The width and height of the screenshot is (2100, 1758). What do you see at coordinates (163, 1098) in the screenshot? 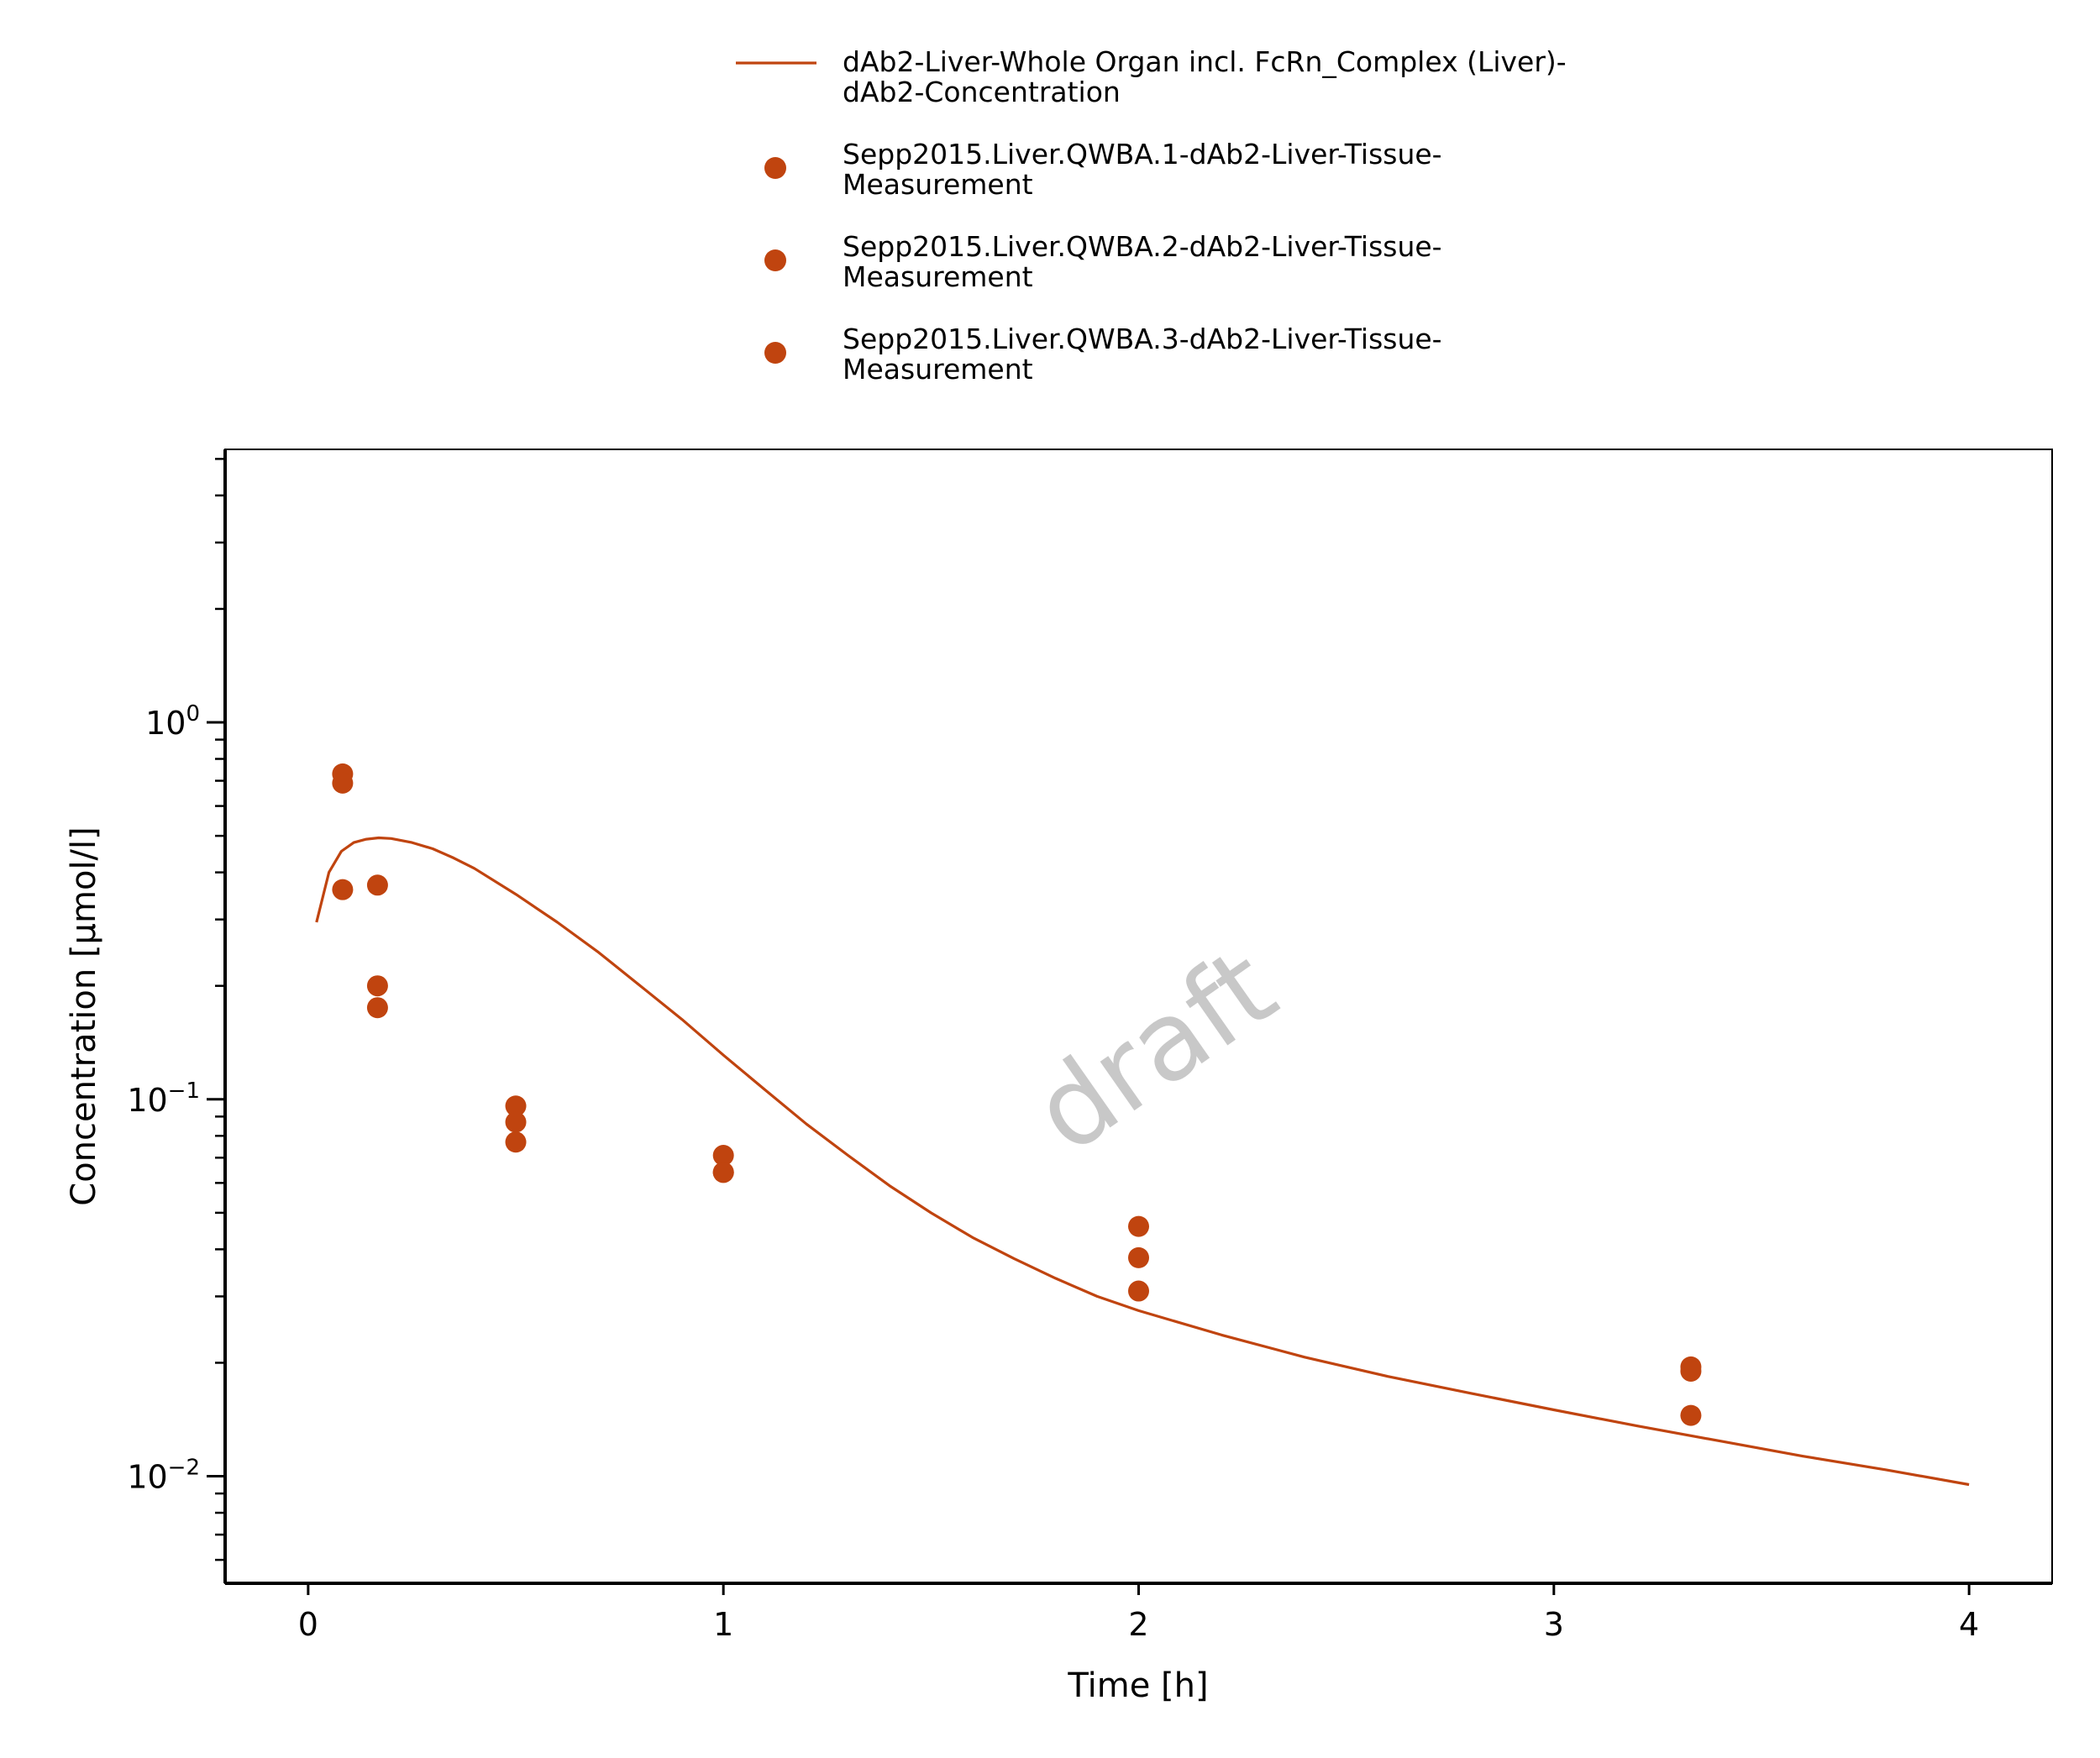
I see `y-tick-label: 10⁻¹` at bounding box center [163, 1098].